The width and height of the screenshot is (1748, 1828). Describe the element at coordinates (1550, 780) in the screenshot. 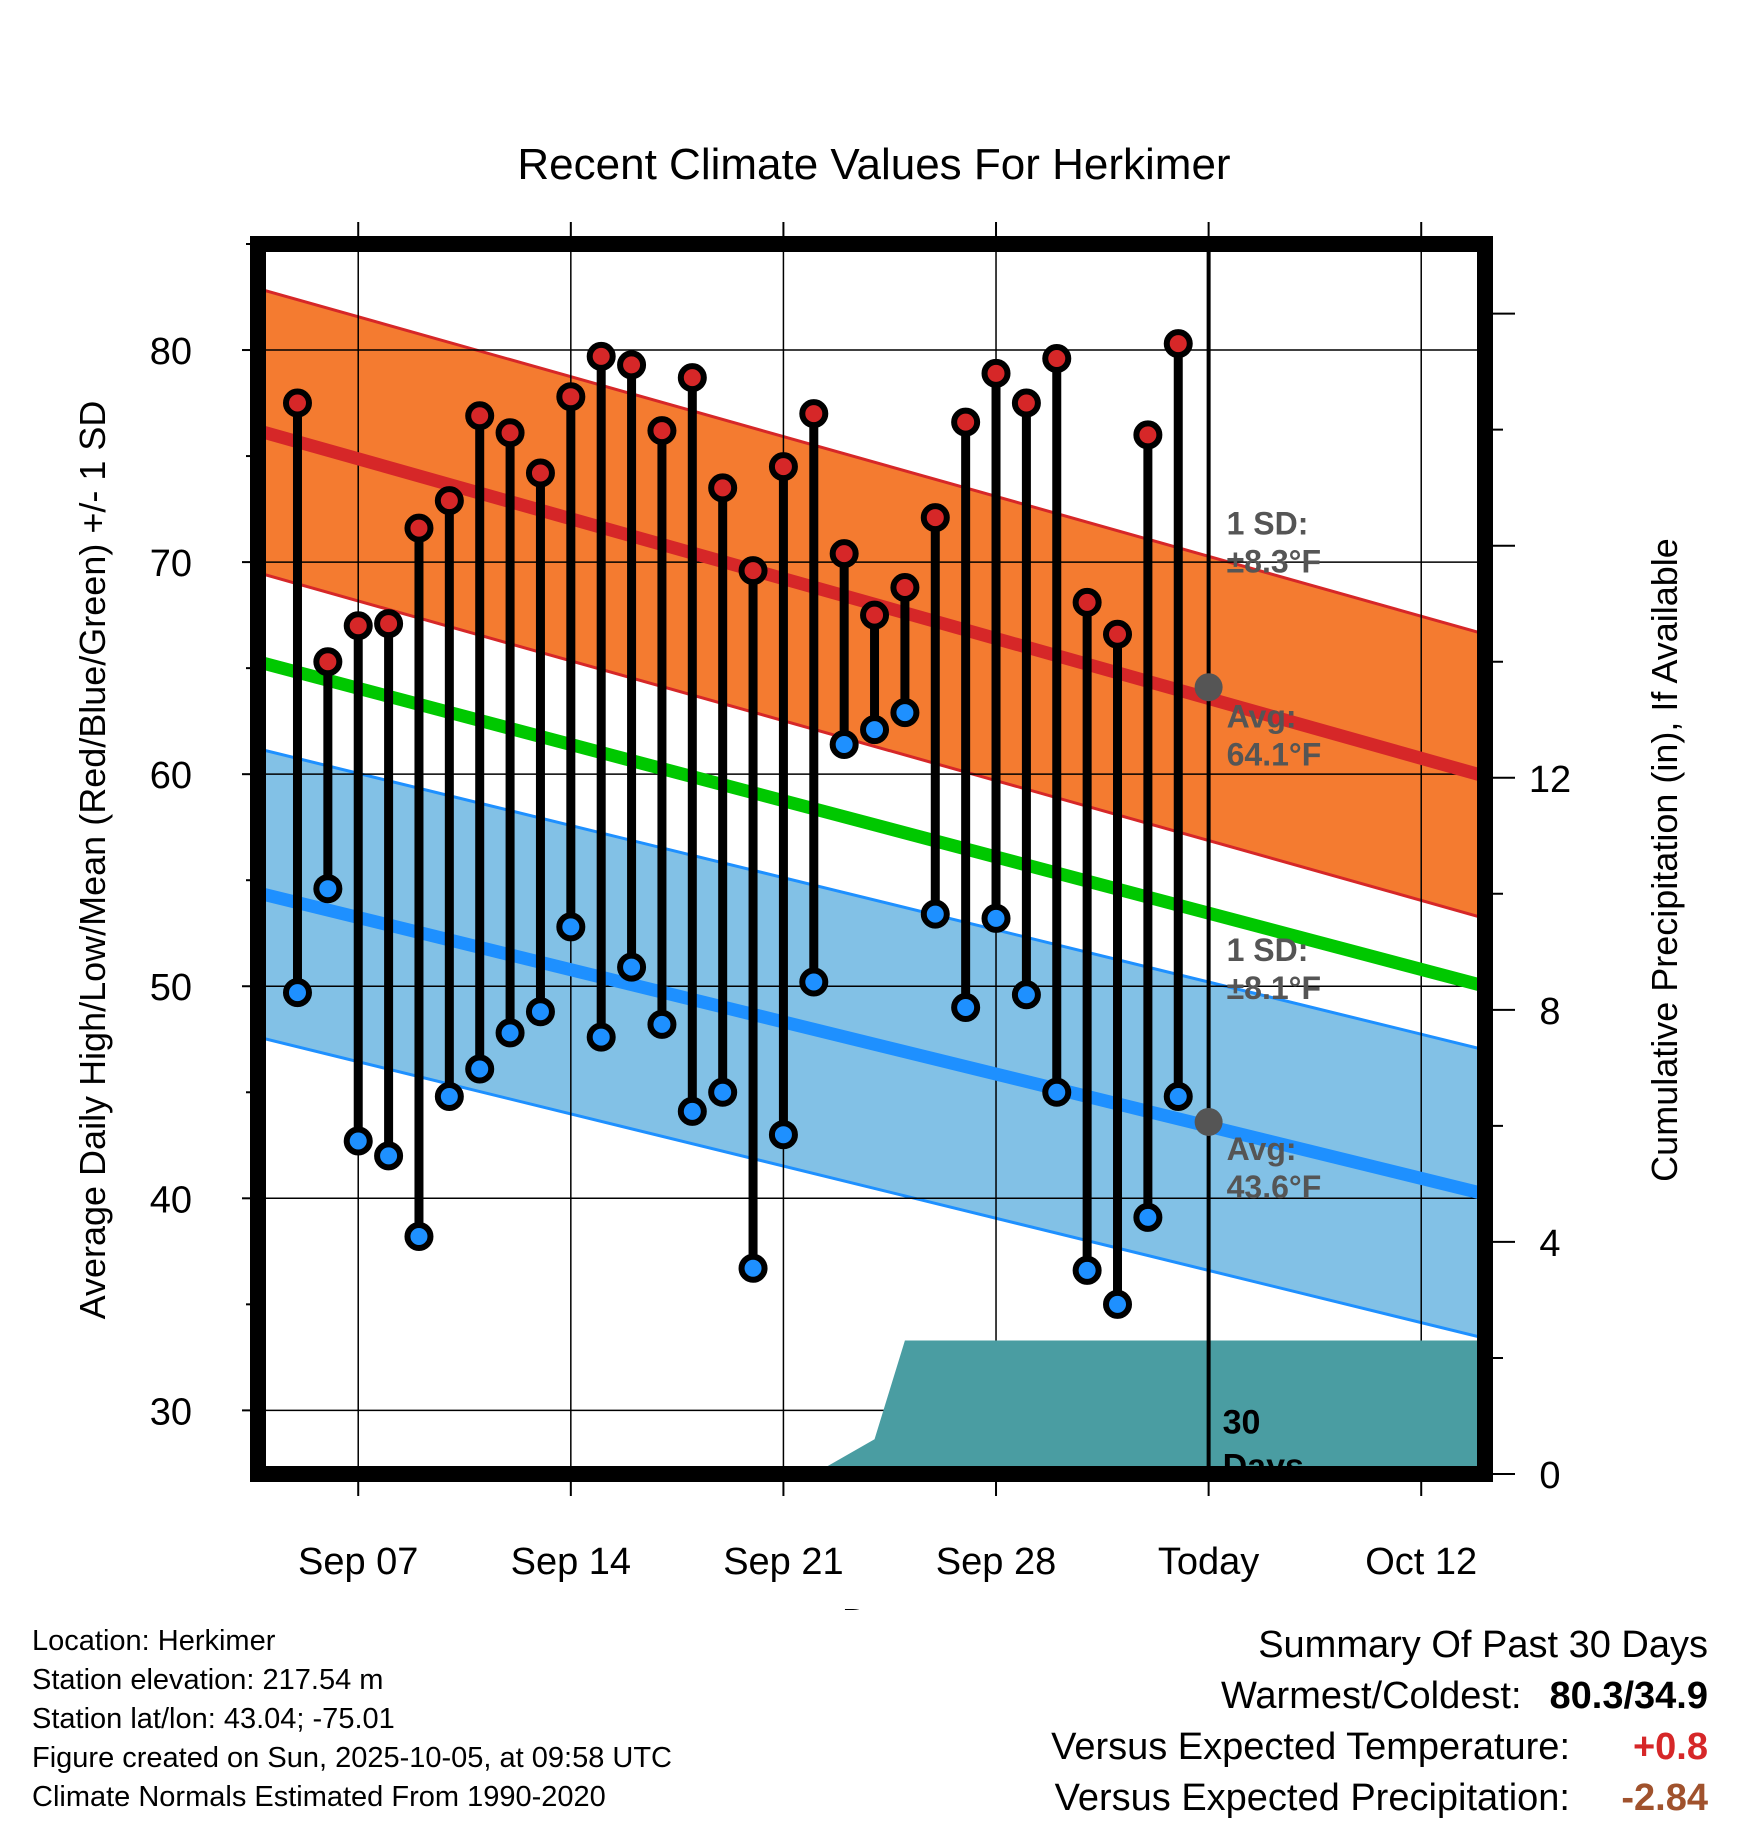

I see `y2-tick-label: 12` at that location.